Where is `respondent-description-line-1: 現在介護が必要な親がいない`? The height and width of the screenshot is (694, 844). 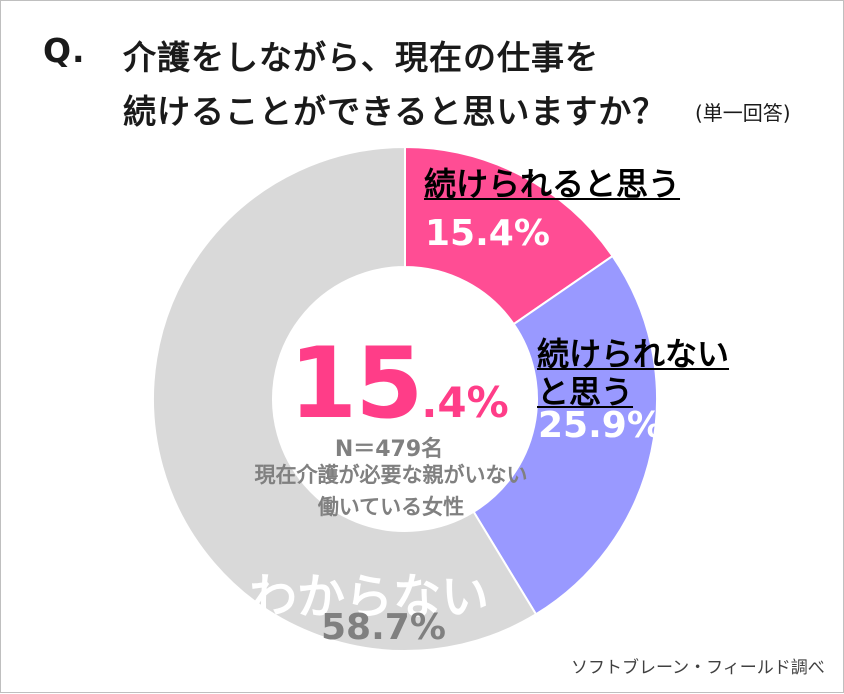 respondent-description-line-1: 現在介護が必要な親がいない is located at coordinates (391, 475).